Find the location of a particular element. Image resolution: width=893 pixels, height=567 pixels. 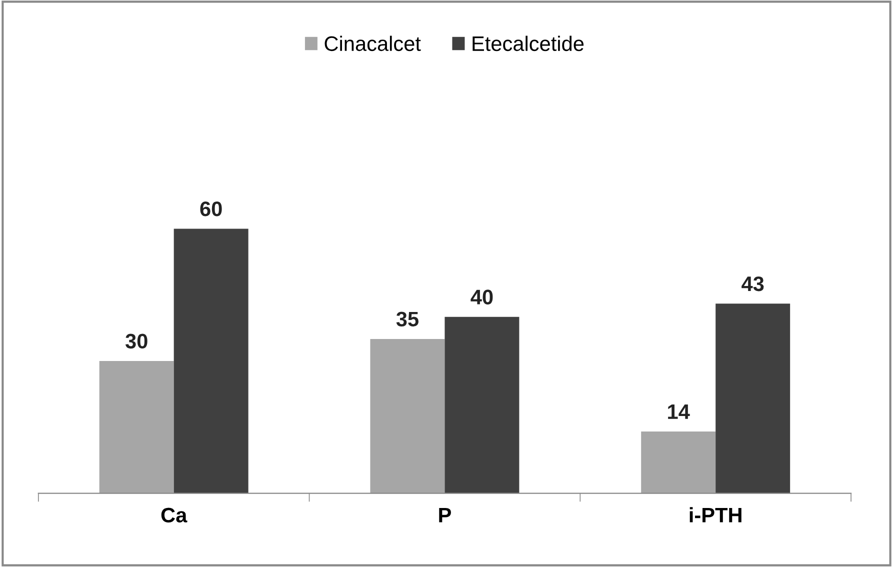

legend-label: Etecalcetide is located at coordinates (528, 44).